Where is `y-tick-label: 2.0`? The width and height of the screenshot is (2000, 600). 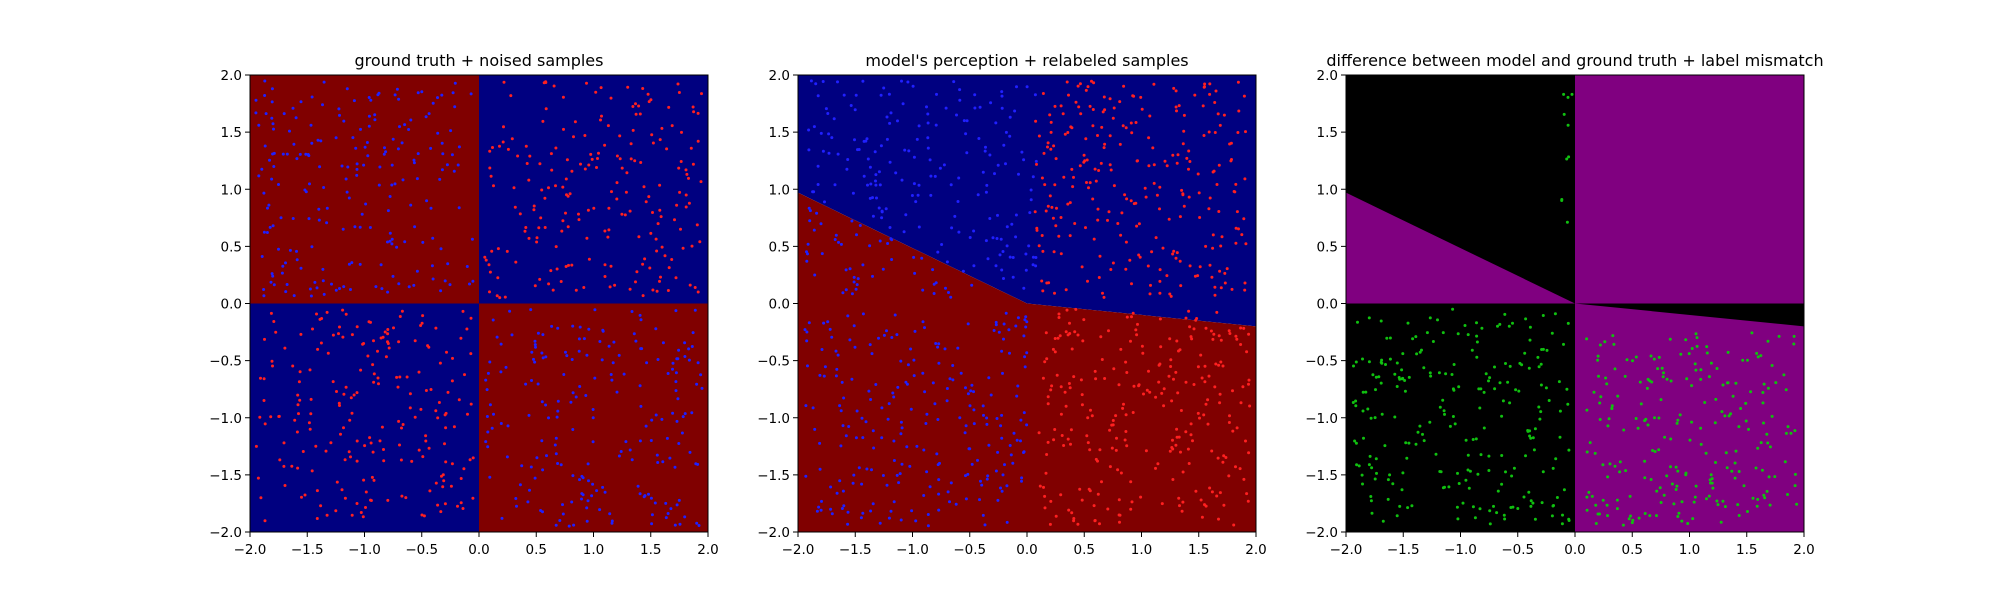 y-tick-label: 2.0 is located at coordinates (231, 76).